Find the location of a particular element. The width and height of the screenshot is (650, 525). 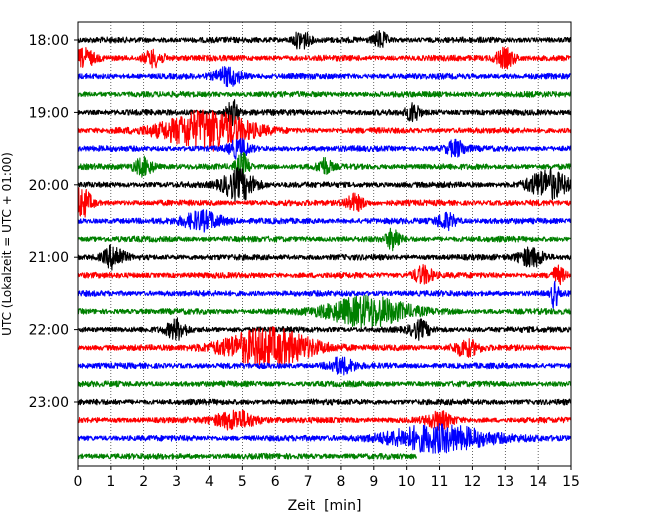

y-tick-label: 22:00 is located at coordinates (49, 331).